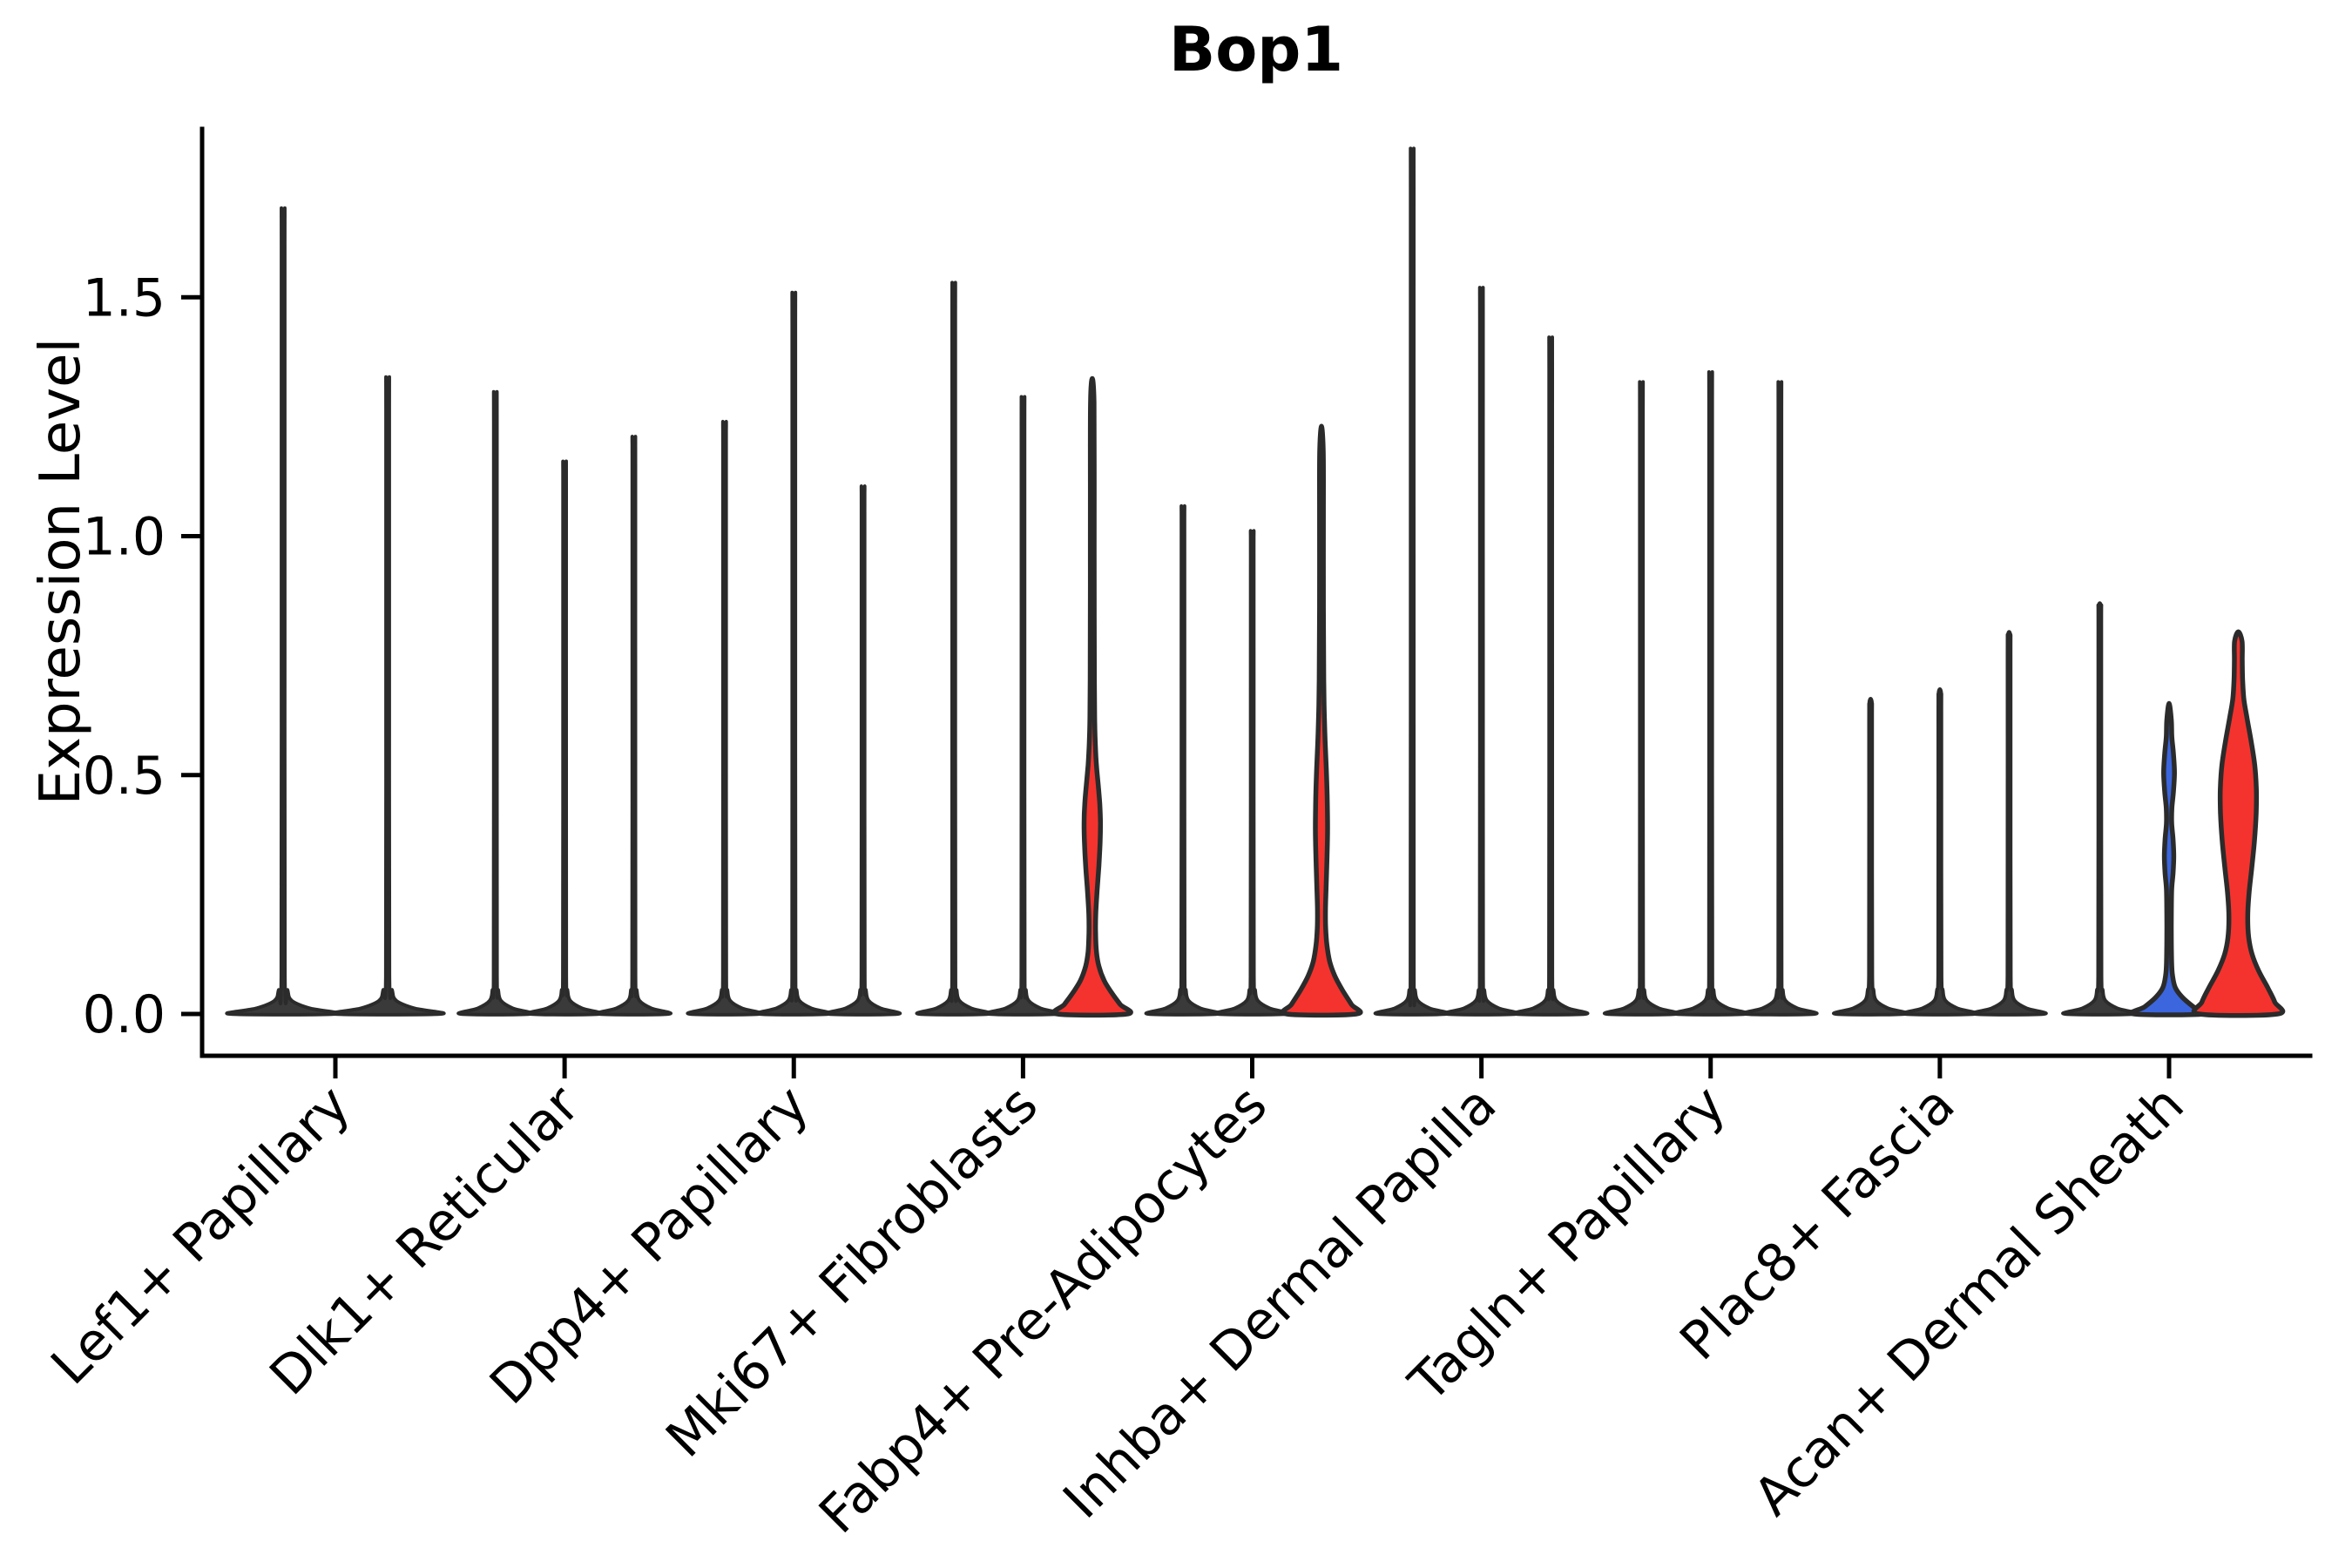 The image size is (2352, 1568). Describe the element at coordinates (61, 571) in the screenshot. I see `y-axis-label: Expression Level` at that location.